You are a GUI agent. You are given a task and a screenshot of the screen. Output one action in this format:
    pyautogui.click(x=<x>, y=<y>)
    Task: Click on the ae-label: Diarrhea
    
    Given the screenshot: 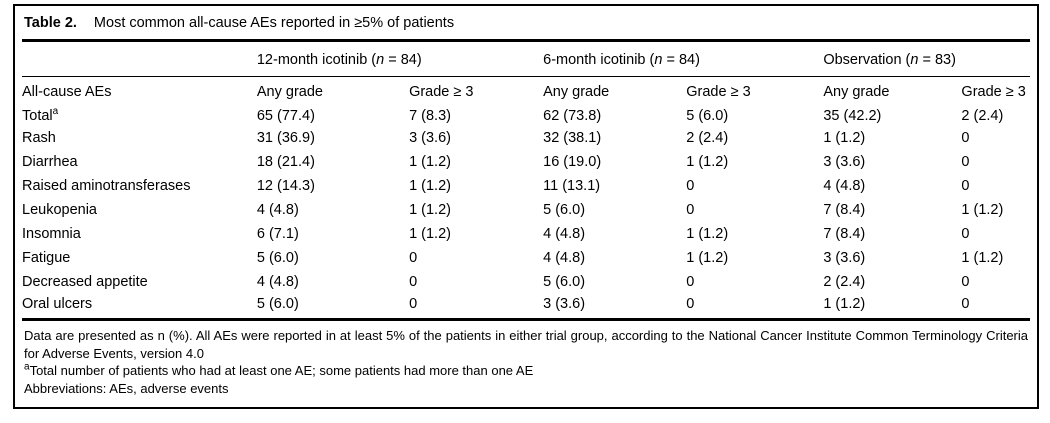 What is the action you would take?
    pyautogui.click(x=50, y=162)
    